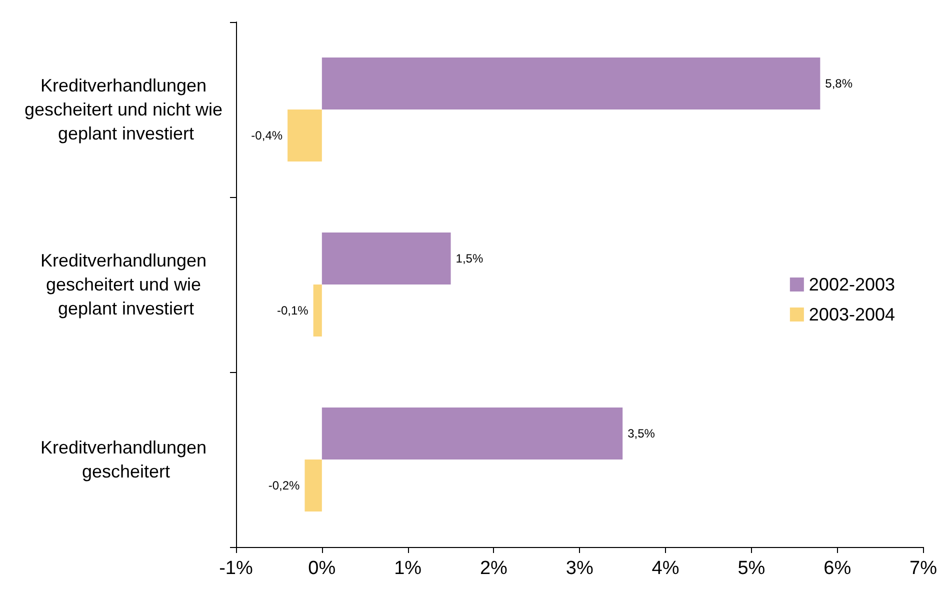 Image resolution: width=948 pixels, height=599 pixels. What do you see at coordinates (852, 284) in the screenshot?
I see `legend-label: 2002-2003` at bounding box center [852, 284].